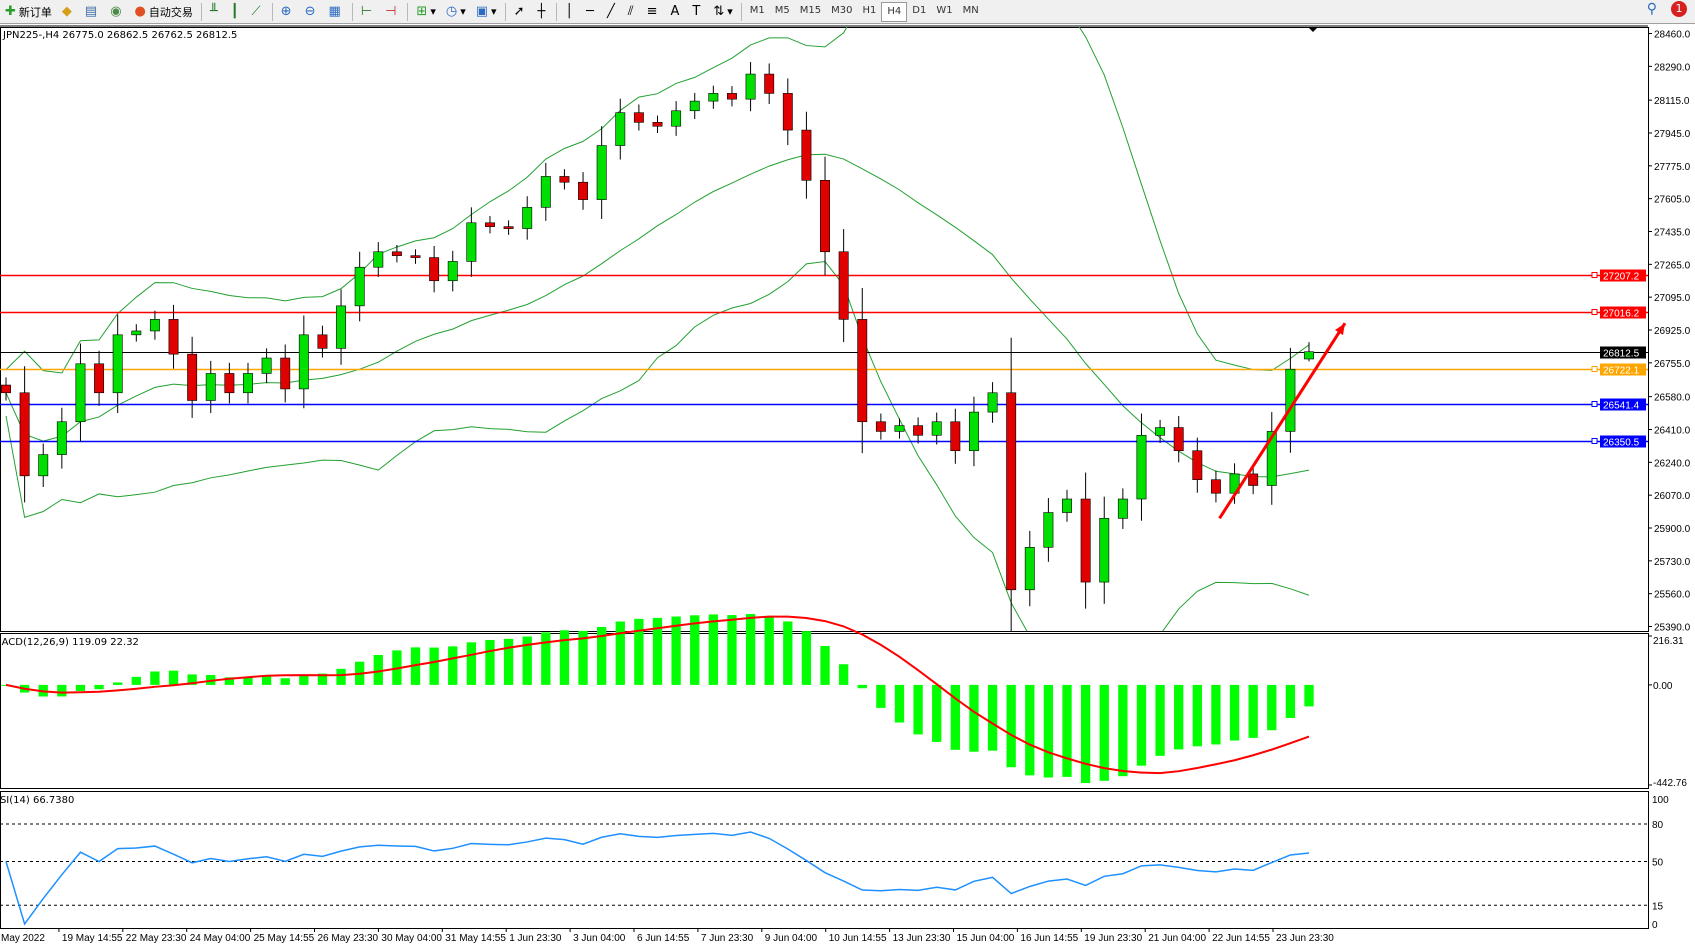  Describe the element at coordinates (919, 10) in the screenshot. I see `timeframe-d1: D1` at that location.